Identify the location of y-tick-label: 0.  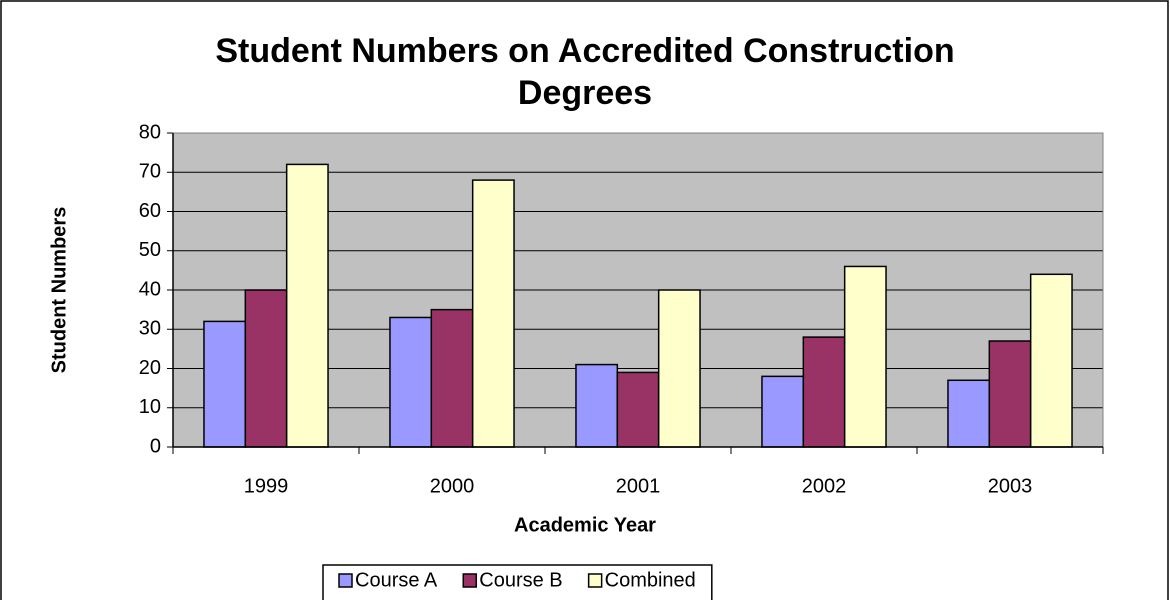
(155, 446).